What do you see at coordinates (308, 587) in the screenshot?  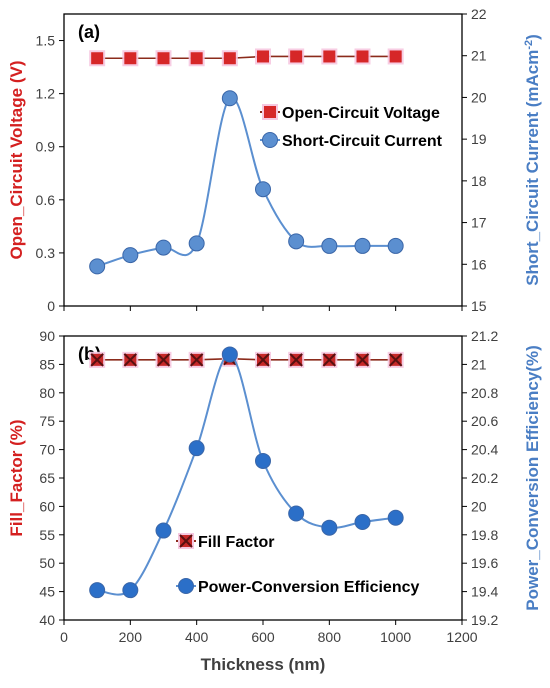 I see `legend-label: Power-Conversion Efficiency` at bounding box center [308, 587].